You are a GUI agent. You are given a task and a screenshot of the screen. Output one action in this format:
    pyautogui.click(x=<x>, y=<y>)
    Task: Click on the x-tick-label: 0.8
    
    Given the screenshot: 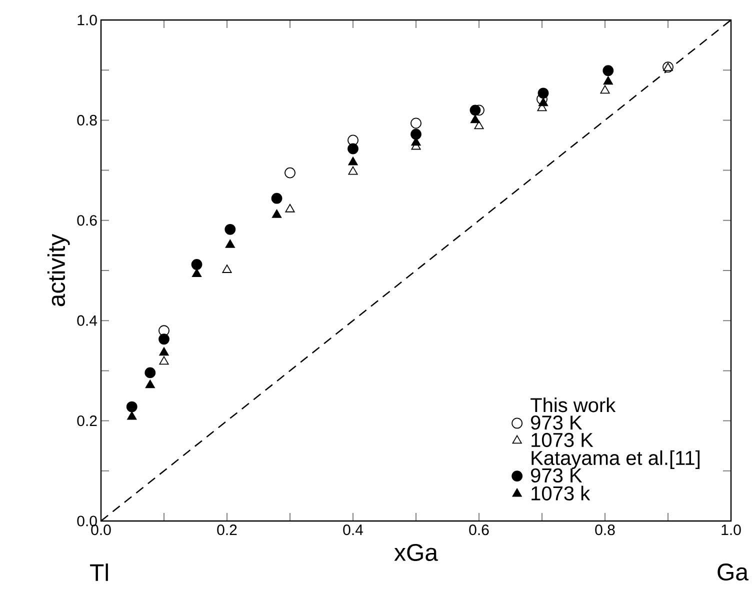 What is the action you would take?
    pyautogui.click(x=605, y=530)
    